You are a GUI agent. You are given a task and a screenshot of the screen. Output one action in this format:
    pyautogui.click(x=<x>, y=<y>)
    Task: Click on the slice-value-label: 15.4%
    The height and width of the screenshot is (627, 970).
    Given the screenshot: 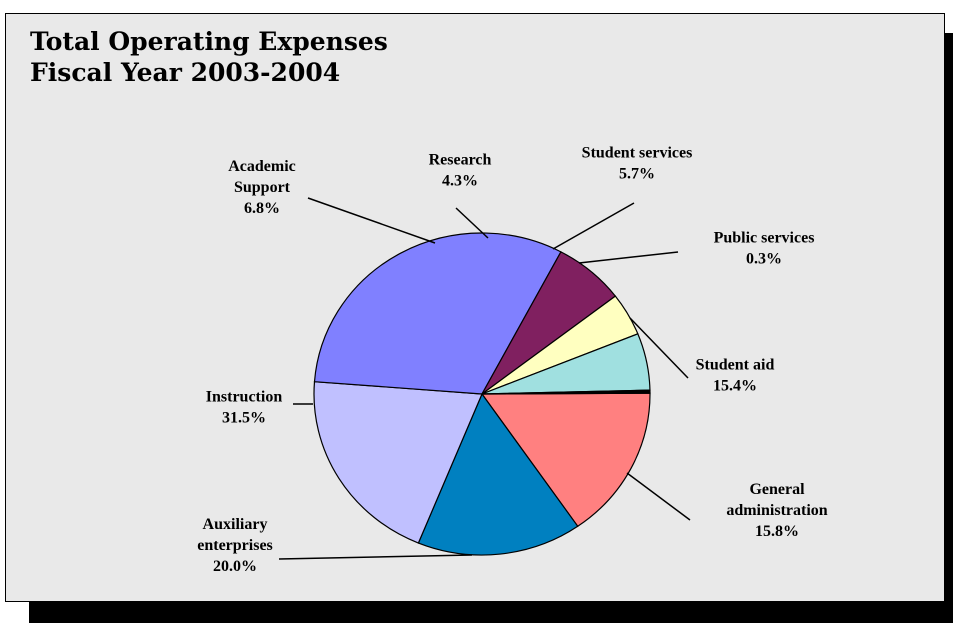 What is the action you would take?
    pyautogui.click(x=735, y=386)
    